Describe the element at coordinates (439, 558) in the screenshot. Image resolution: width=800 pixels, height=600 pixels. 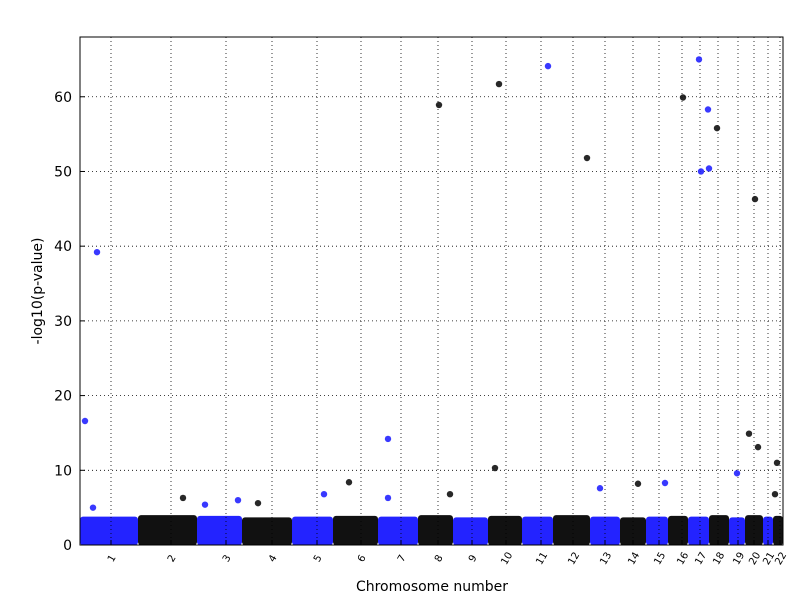
I see `x-tick-label: 8` at that location.